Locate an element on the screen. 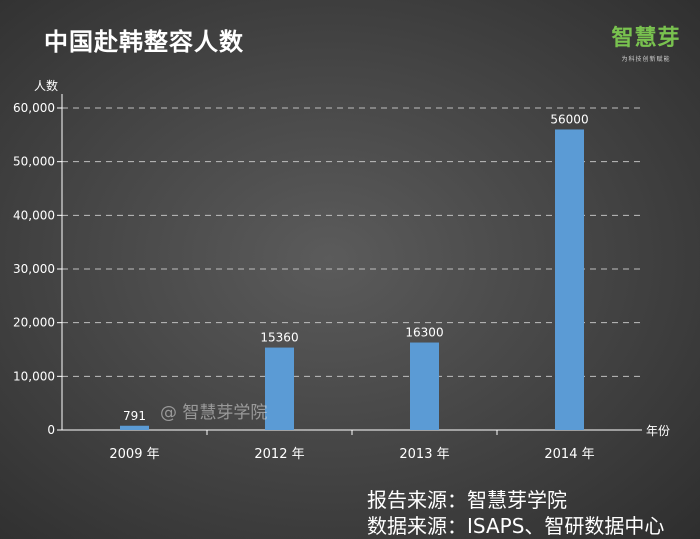  y-tick-label: 50,000 is located at coordinates (34, 162).